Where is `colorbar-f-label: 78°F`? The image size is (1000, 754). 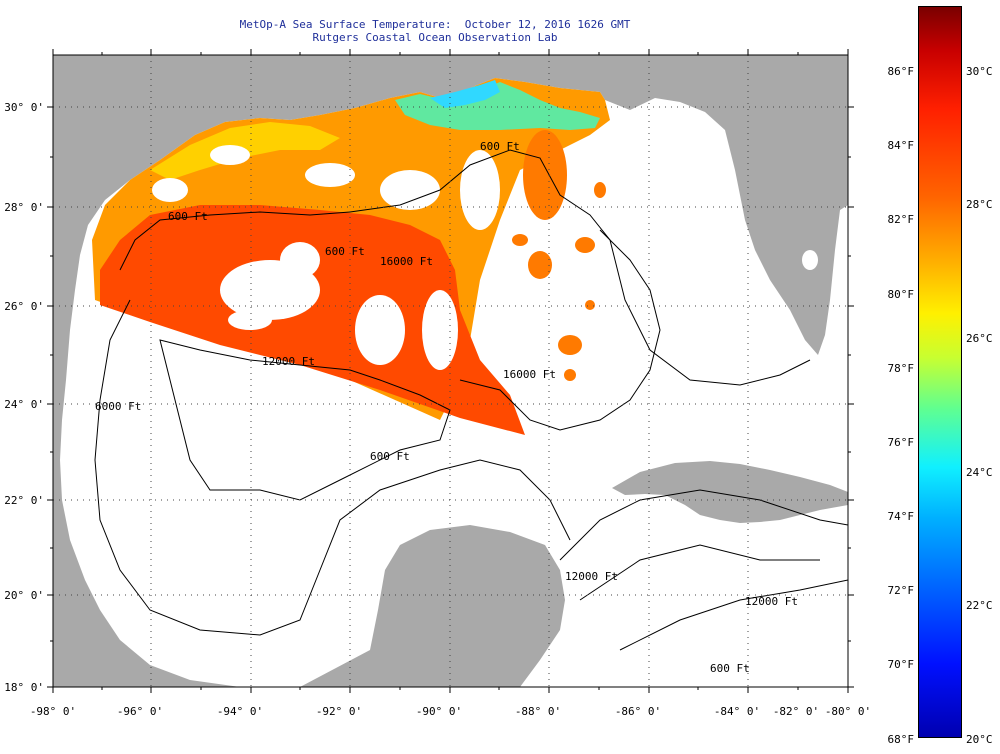 colorbar-f-label: 78°F is located at coordinates (901, 368).